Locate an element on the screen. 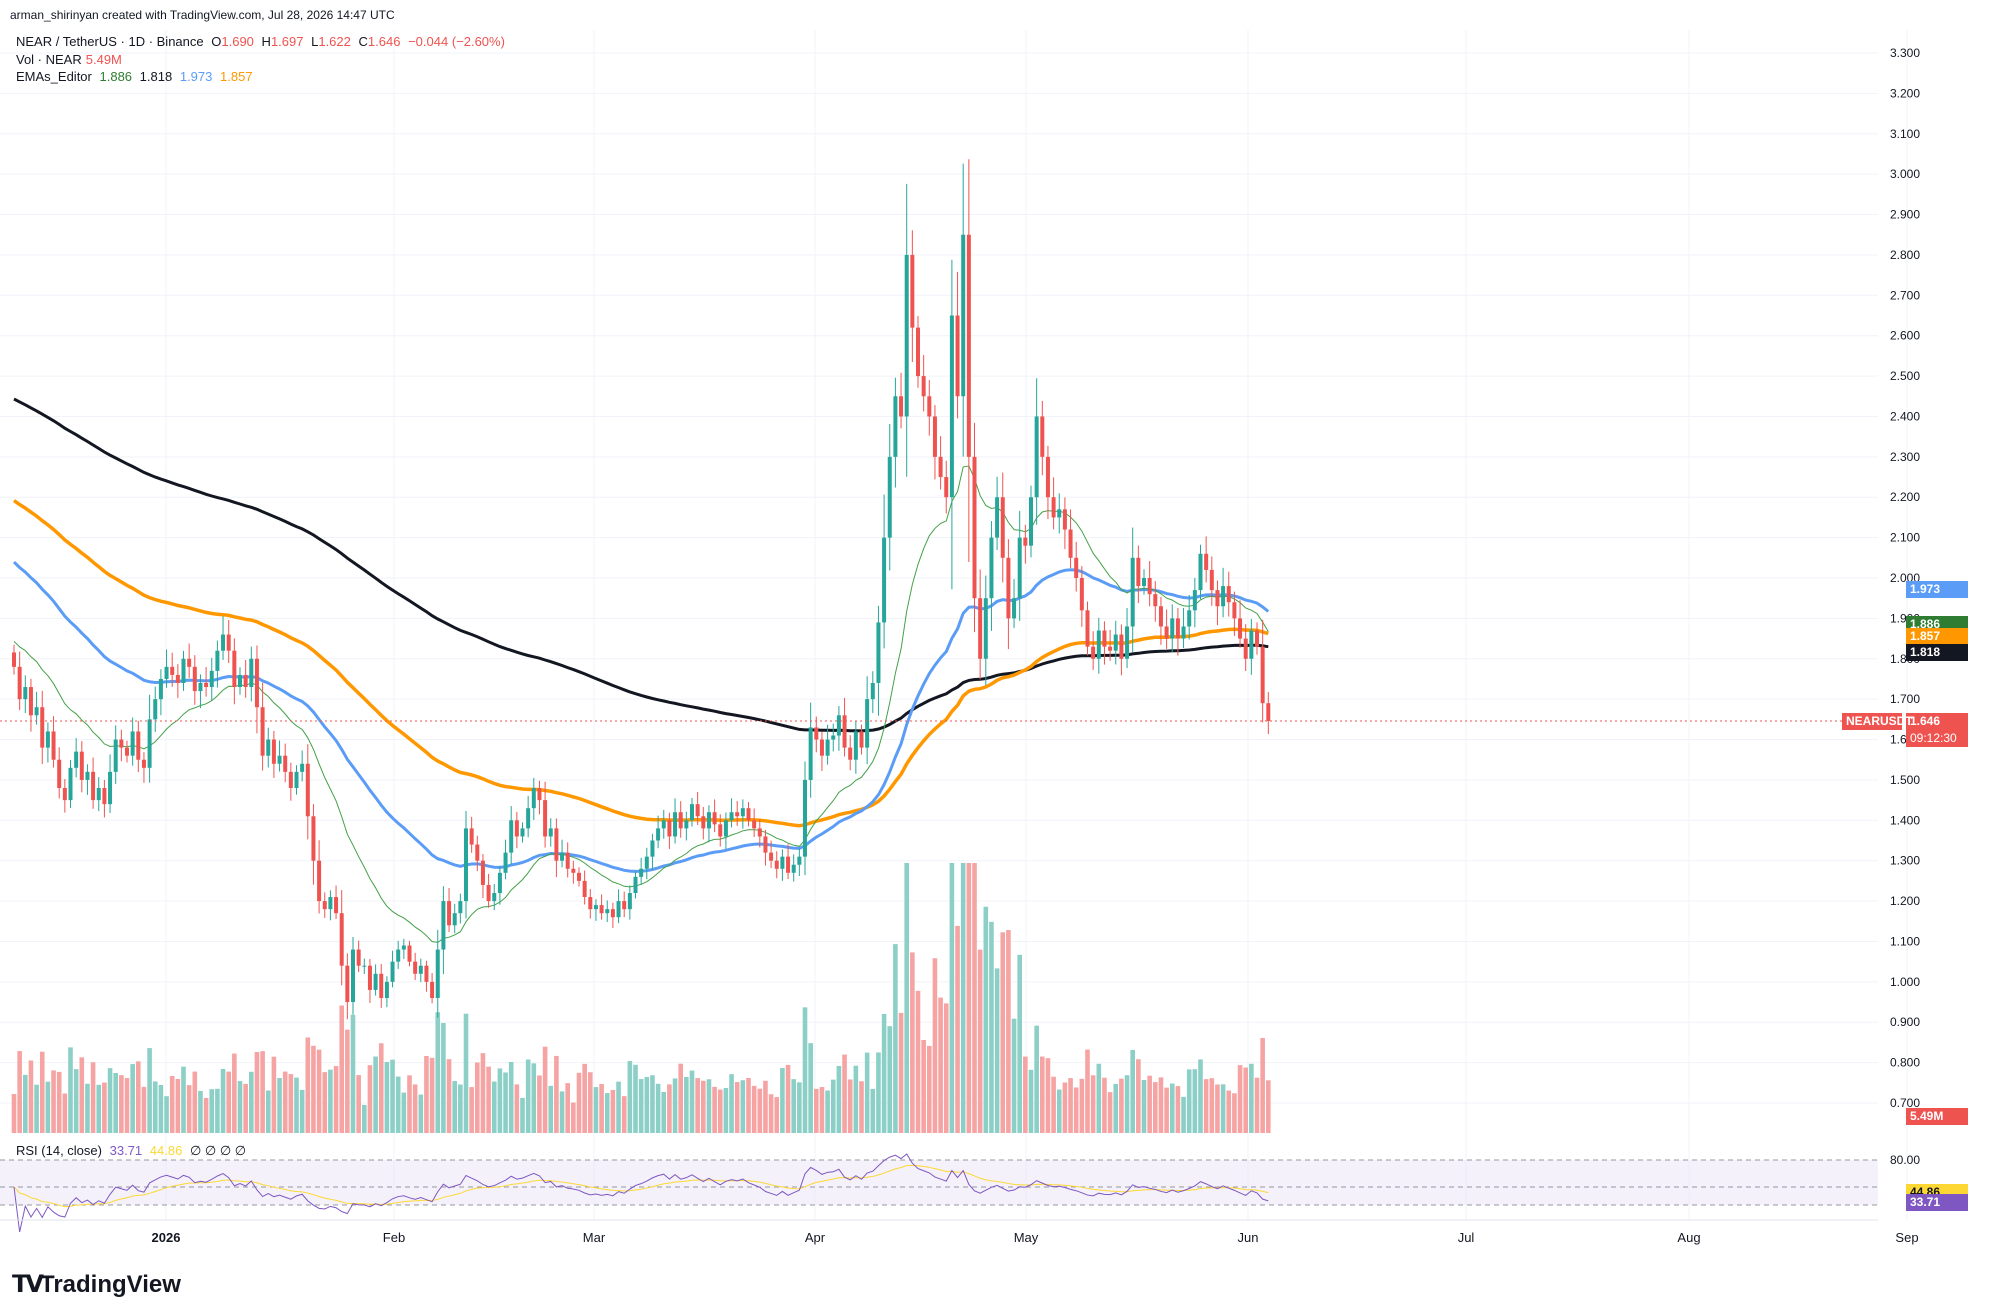 This screenshot has width=1996, height=1314. volume-value: 5.49M is located at coordinates (103, 59).